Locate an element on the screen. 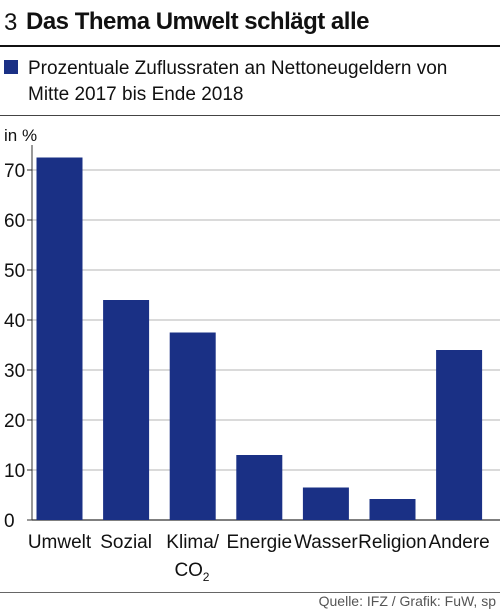 This screenshot has width=500, height=611. x-tick-label-subscript: 2 is located at coordinates (206, 577).